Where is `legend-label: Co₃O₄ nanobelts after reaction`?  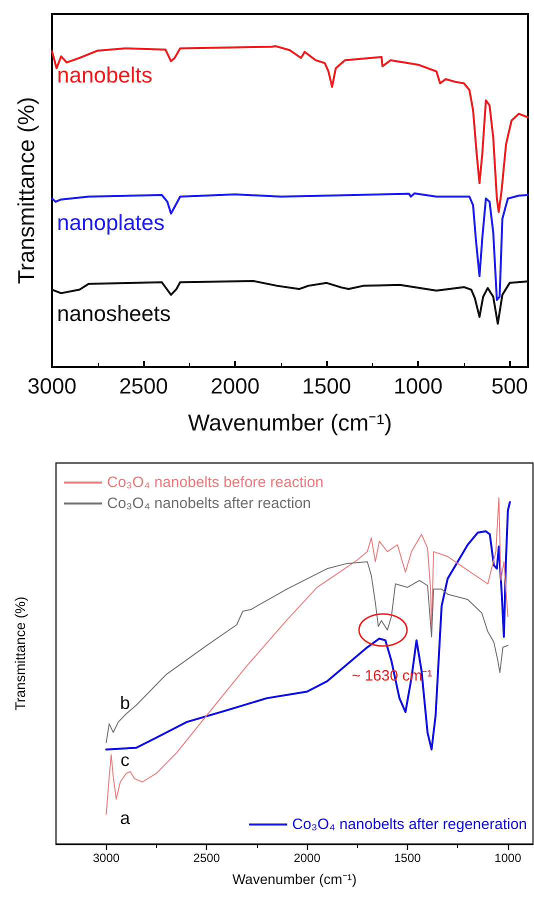 legend-label: Co₃O₄ nanobelts after reaction is located at coordinates (209, 503).